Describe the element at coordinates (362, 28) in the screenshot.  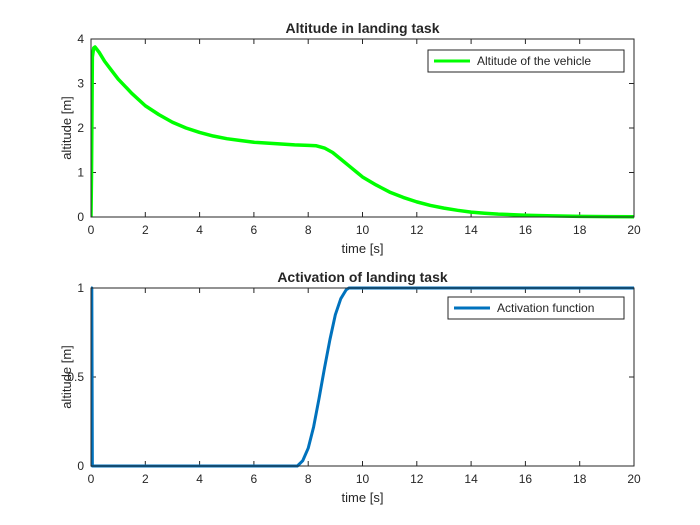
I see `chart-title: Altitude in landing task` at that location.